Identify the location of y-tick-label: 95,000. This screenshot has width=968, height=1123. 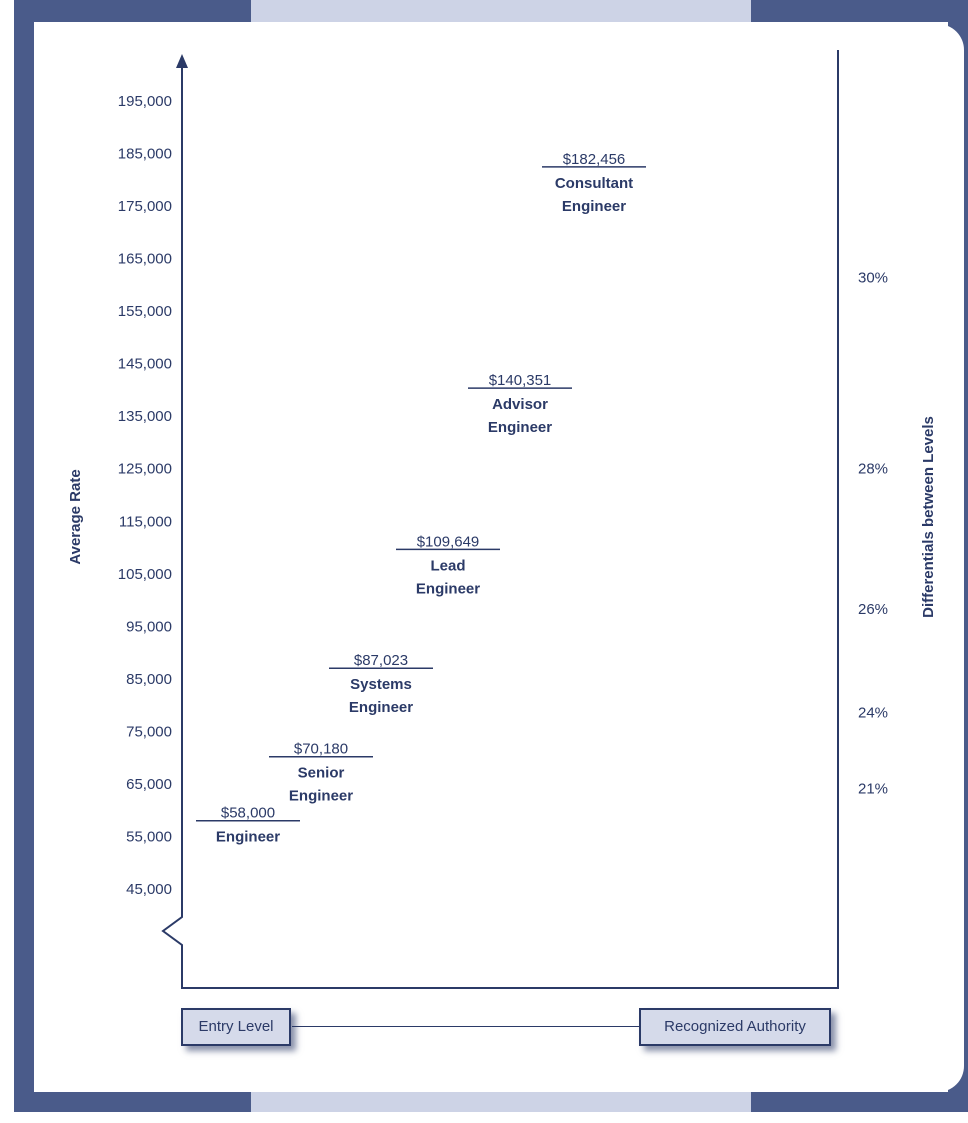
(149, 626).